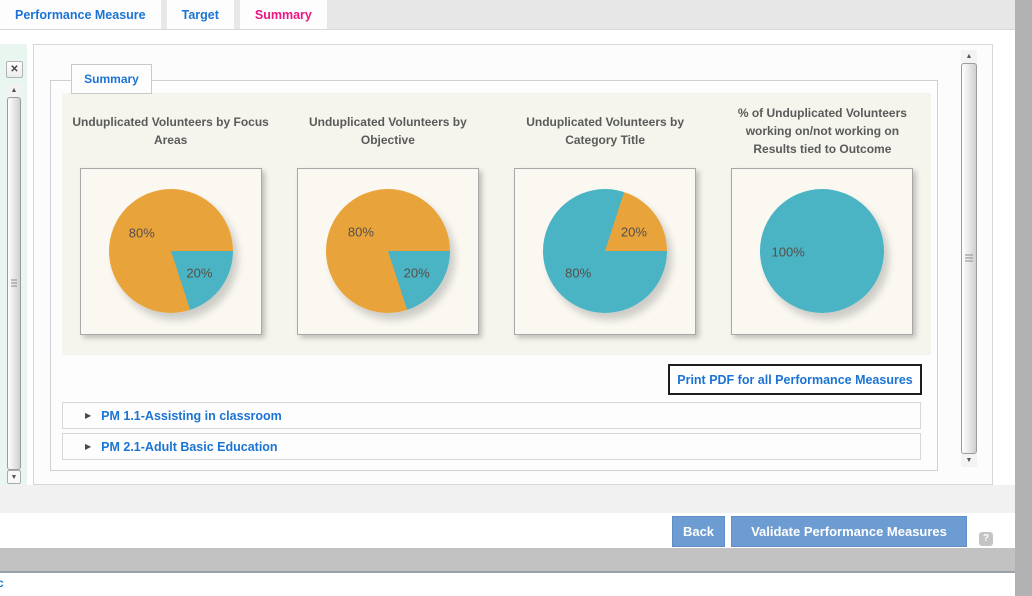 This screenshot has width=1032, height=596. Describe the element at coordinates (283, 14) in the screenshot. I see `tab-summary: Summary` at that location.